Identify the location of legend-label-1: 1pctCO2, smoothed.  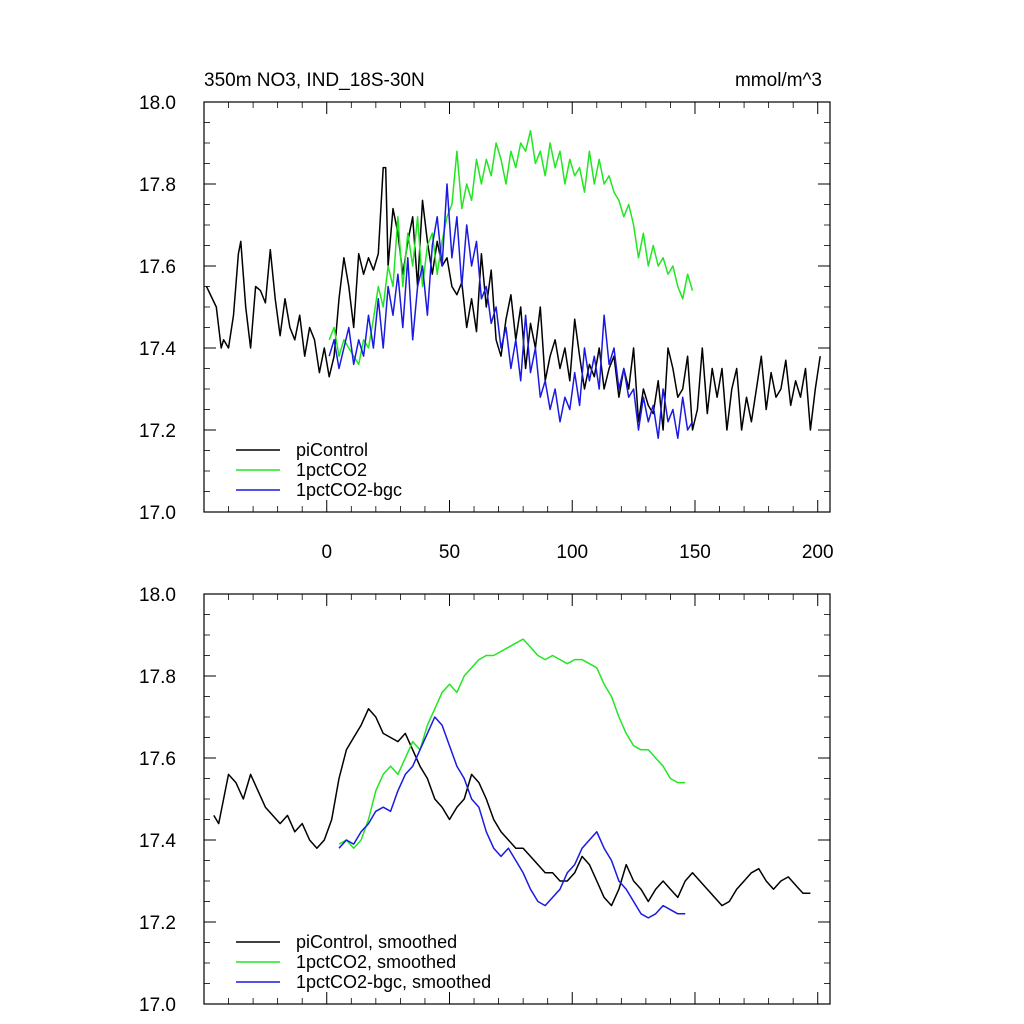
(376, 962).